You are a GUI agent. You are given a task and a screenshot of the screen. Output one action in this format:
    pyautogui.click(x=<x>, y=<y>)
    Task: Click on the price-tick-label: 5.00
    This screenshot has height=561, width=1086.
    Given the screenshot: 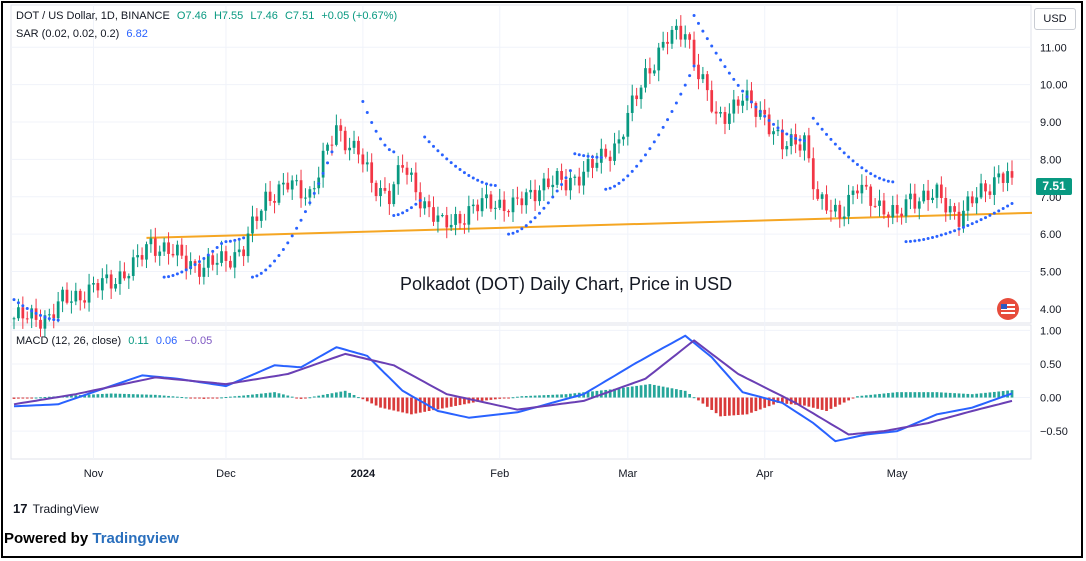 What is the action you would take?
    pyautogui.click(x=1050, y=273)
    